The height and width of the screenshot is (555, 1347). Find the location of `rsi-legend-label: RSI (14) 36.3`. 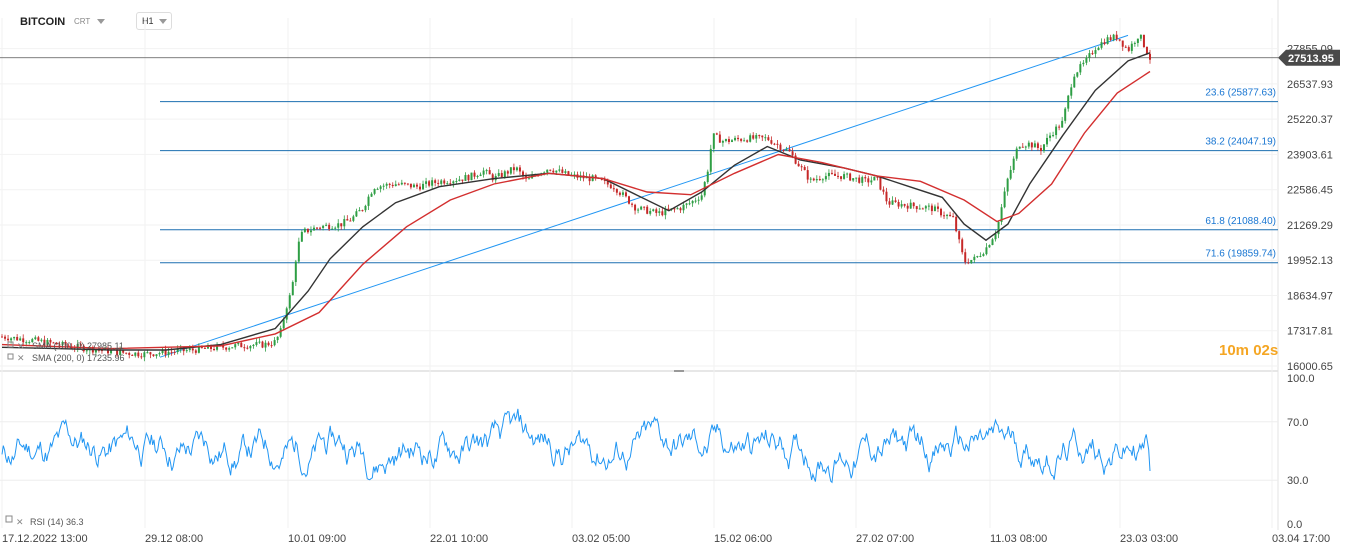

rsi-legend-label: RSI (14) 36.3 is located at coordinates (57, 522).